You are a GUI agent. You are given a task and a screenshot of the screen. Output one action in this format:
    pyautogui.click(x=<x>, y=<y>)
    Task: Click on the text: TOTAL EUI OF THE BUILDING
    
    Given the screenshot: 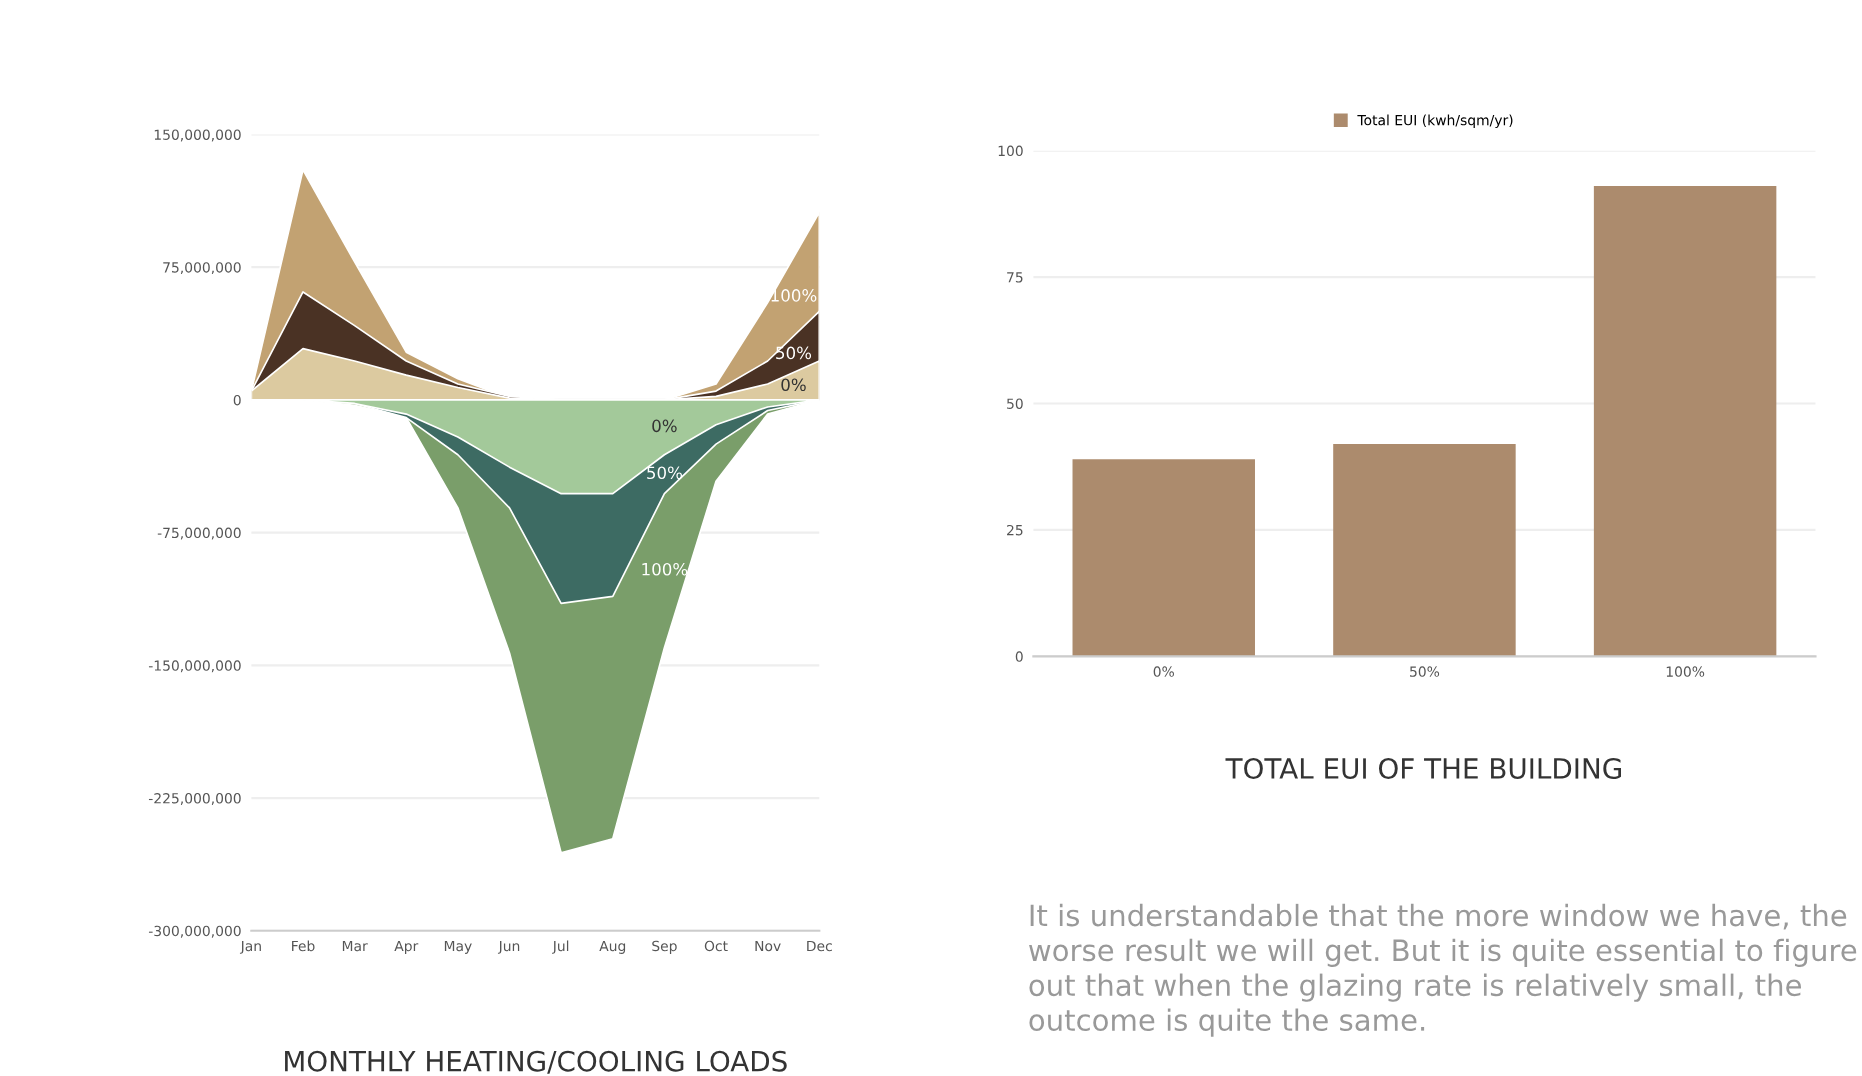 What is the action you would take?
    pyautogui.click(x=1423, y=768)
    